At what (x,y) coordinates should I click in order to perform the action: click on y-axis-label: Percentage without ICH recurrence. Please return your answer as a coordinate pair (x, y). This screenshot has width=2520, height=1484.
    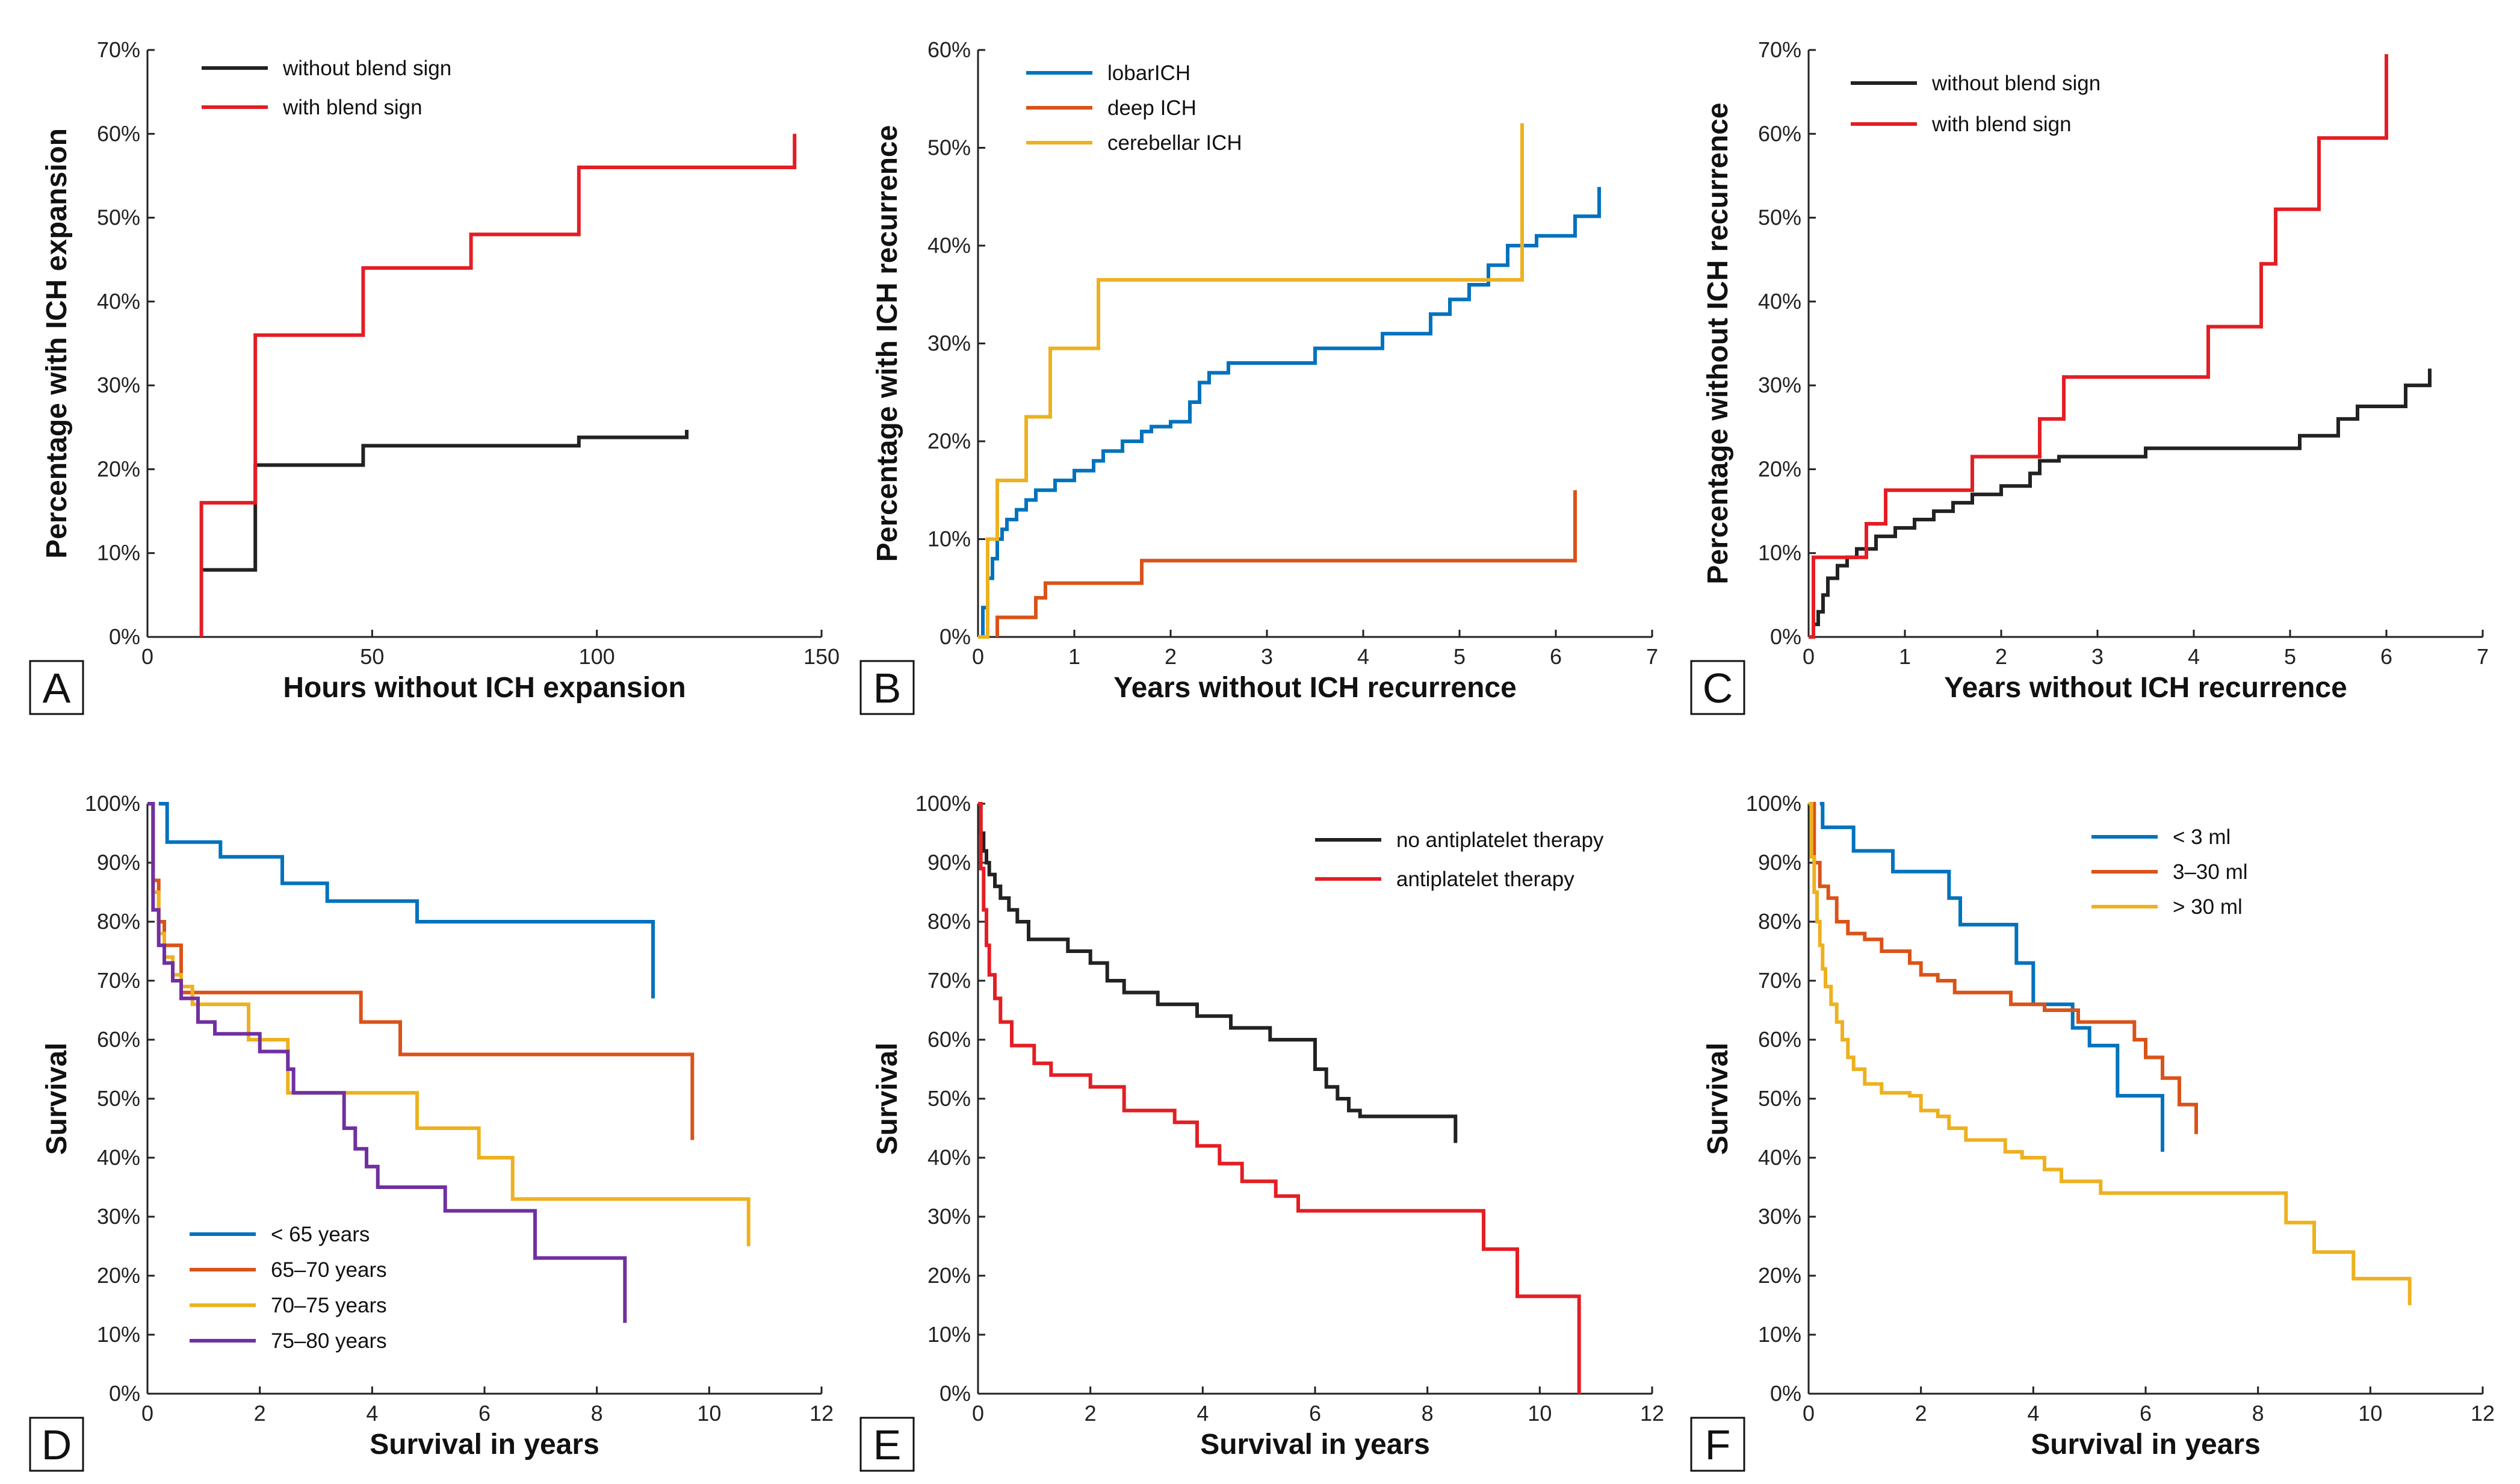
    Looking at the image, I should click on (1718, 343).